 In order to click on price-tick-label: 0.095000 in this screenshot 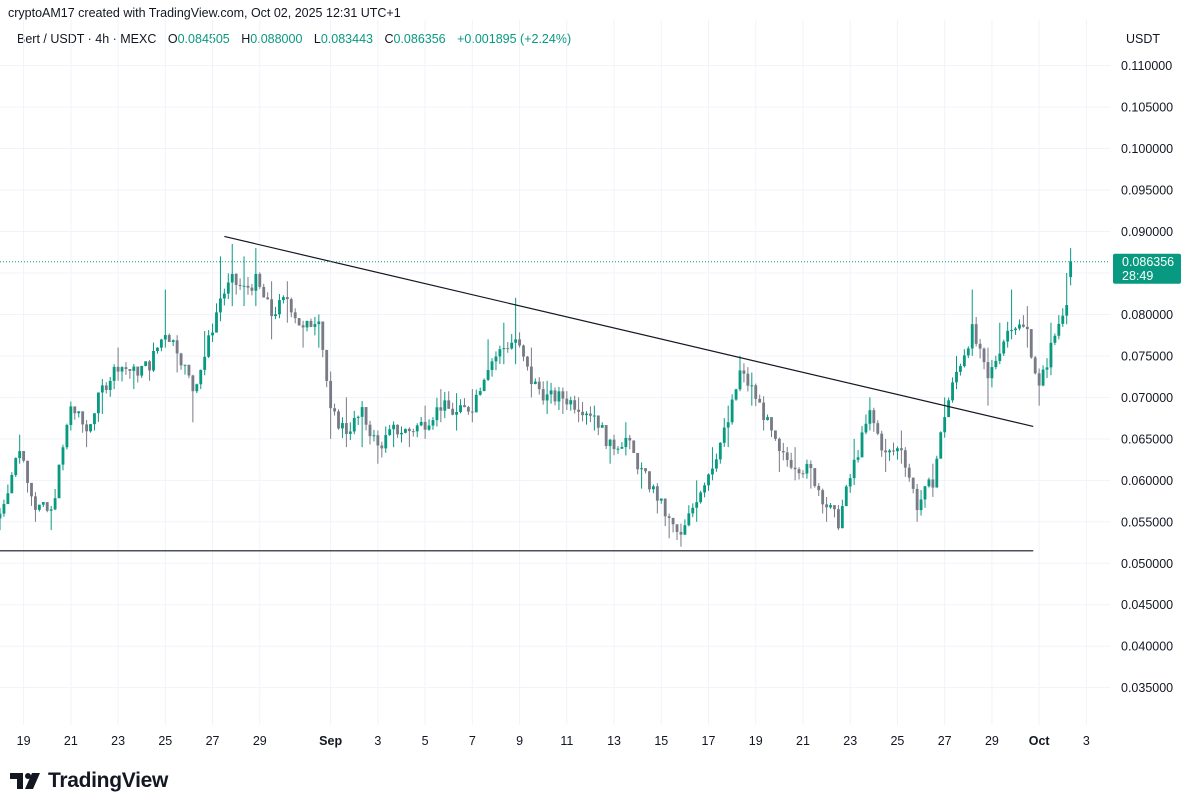, I will do `click(1147, 191)`.